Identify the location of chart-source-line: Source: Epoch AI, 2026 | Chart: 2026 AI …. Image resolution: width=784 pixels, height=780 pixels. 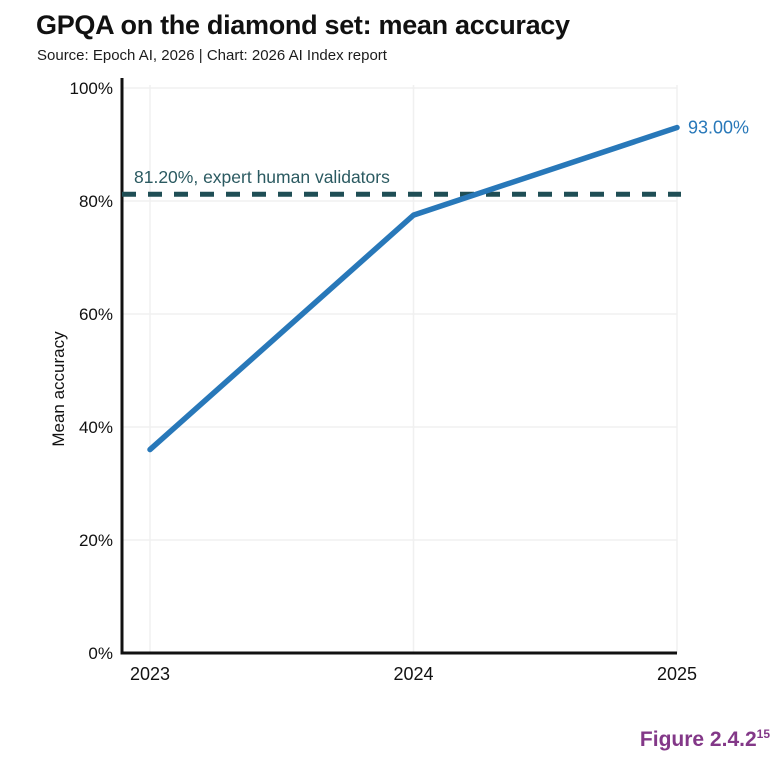
(212, 55).